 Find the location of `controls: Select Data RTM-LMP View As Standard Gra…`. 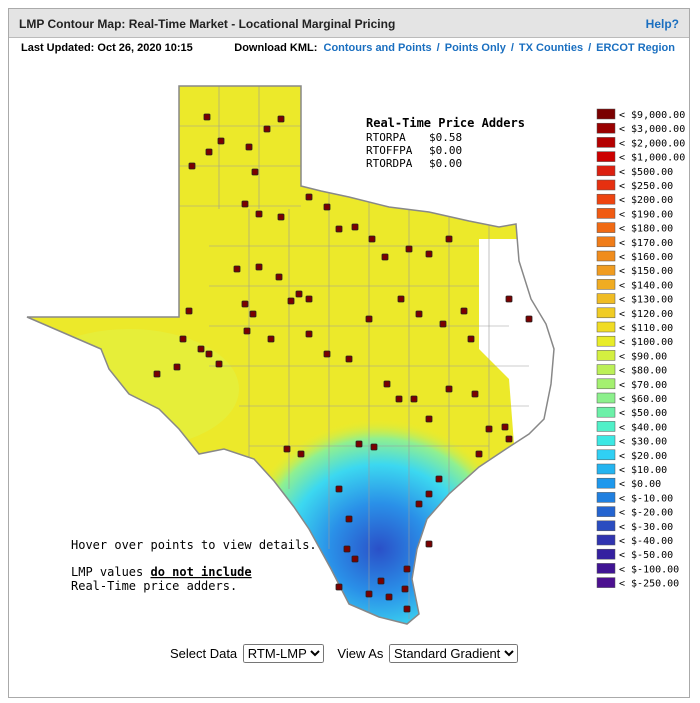

controls: Select Data RTM-LMP View As Standard Gra… is located at coordinates (349, 653).